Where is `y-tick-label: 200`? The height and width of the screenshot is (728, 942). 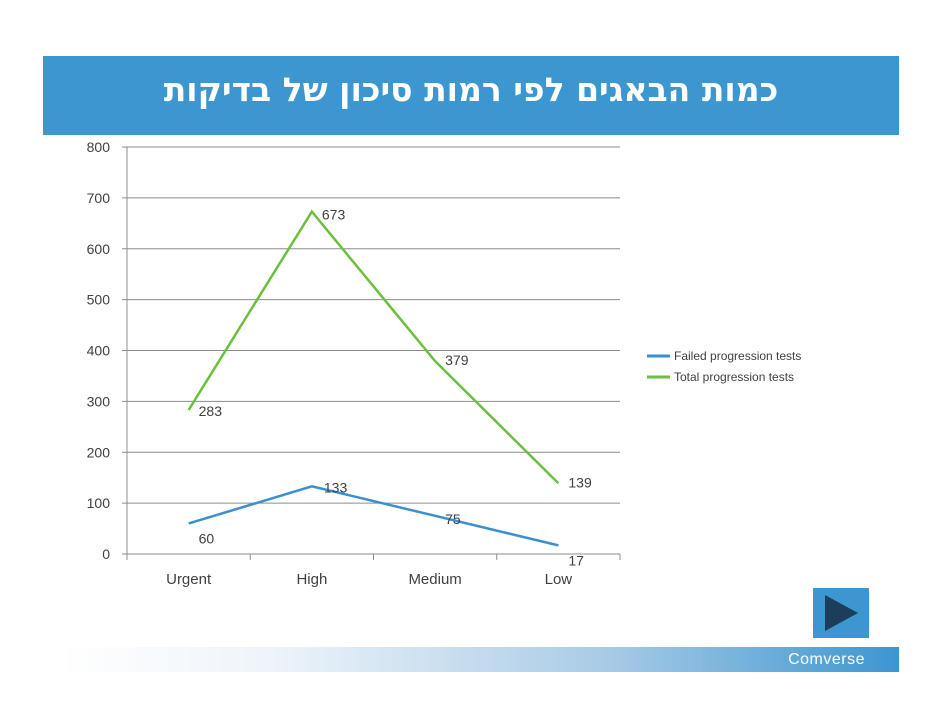 y-tick-label: 200 is located at coordinates (99, 452).